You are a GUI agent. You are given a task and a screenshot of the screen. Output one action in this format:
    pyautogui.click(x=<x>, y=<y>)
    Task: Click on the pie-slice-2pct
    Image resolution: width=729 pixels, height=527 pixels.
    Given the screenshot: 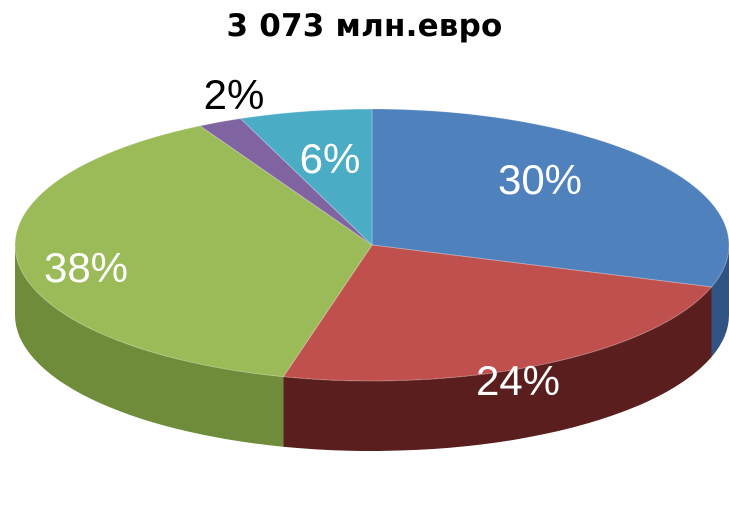 What is the action you would take?
    pyautogui.click(x=285, y=182)
    